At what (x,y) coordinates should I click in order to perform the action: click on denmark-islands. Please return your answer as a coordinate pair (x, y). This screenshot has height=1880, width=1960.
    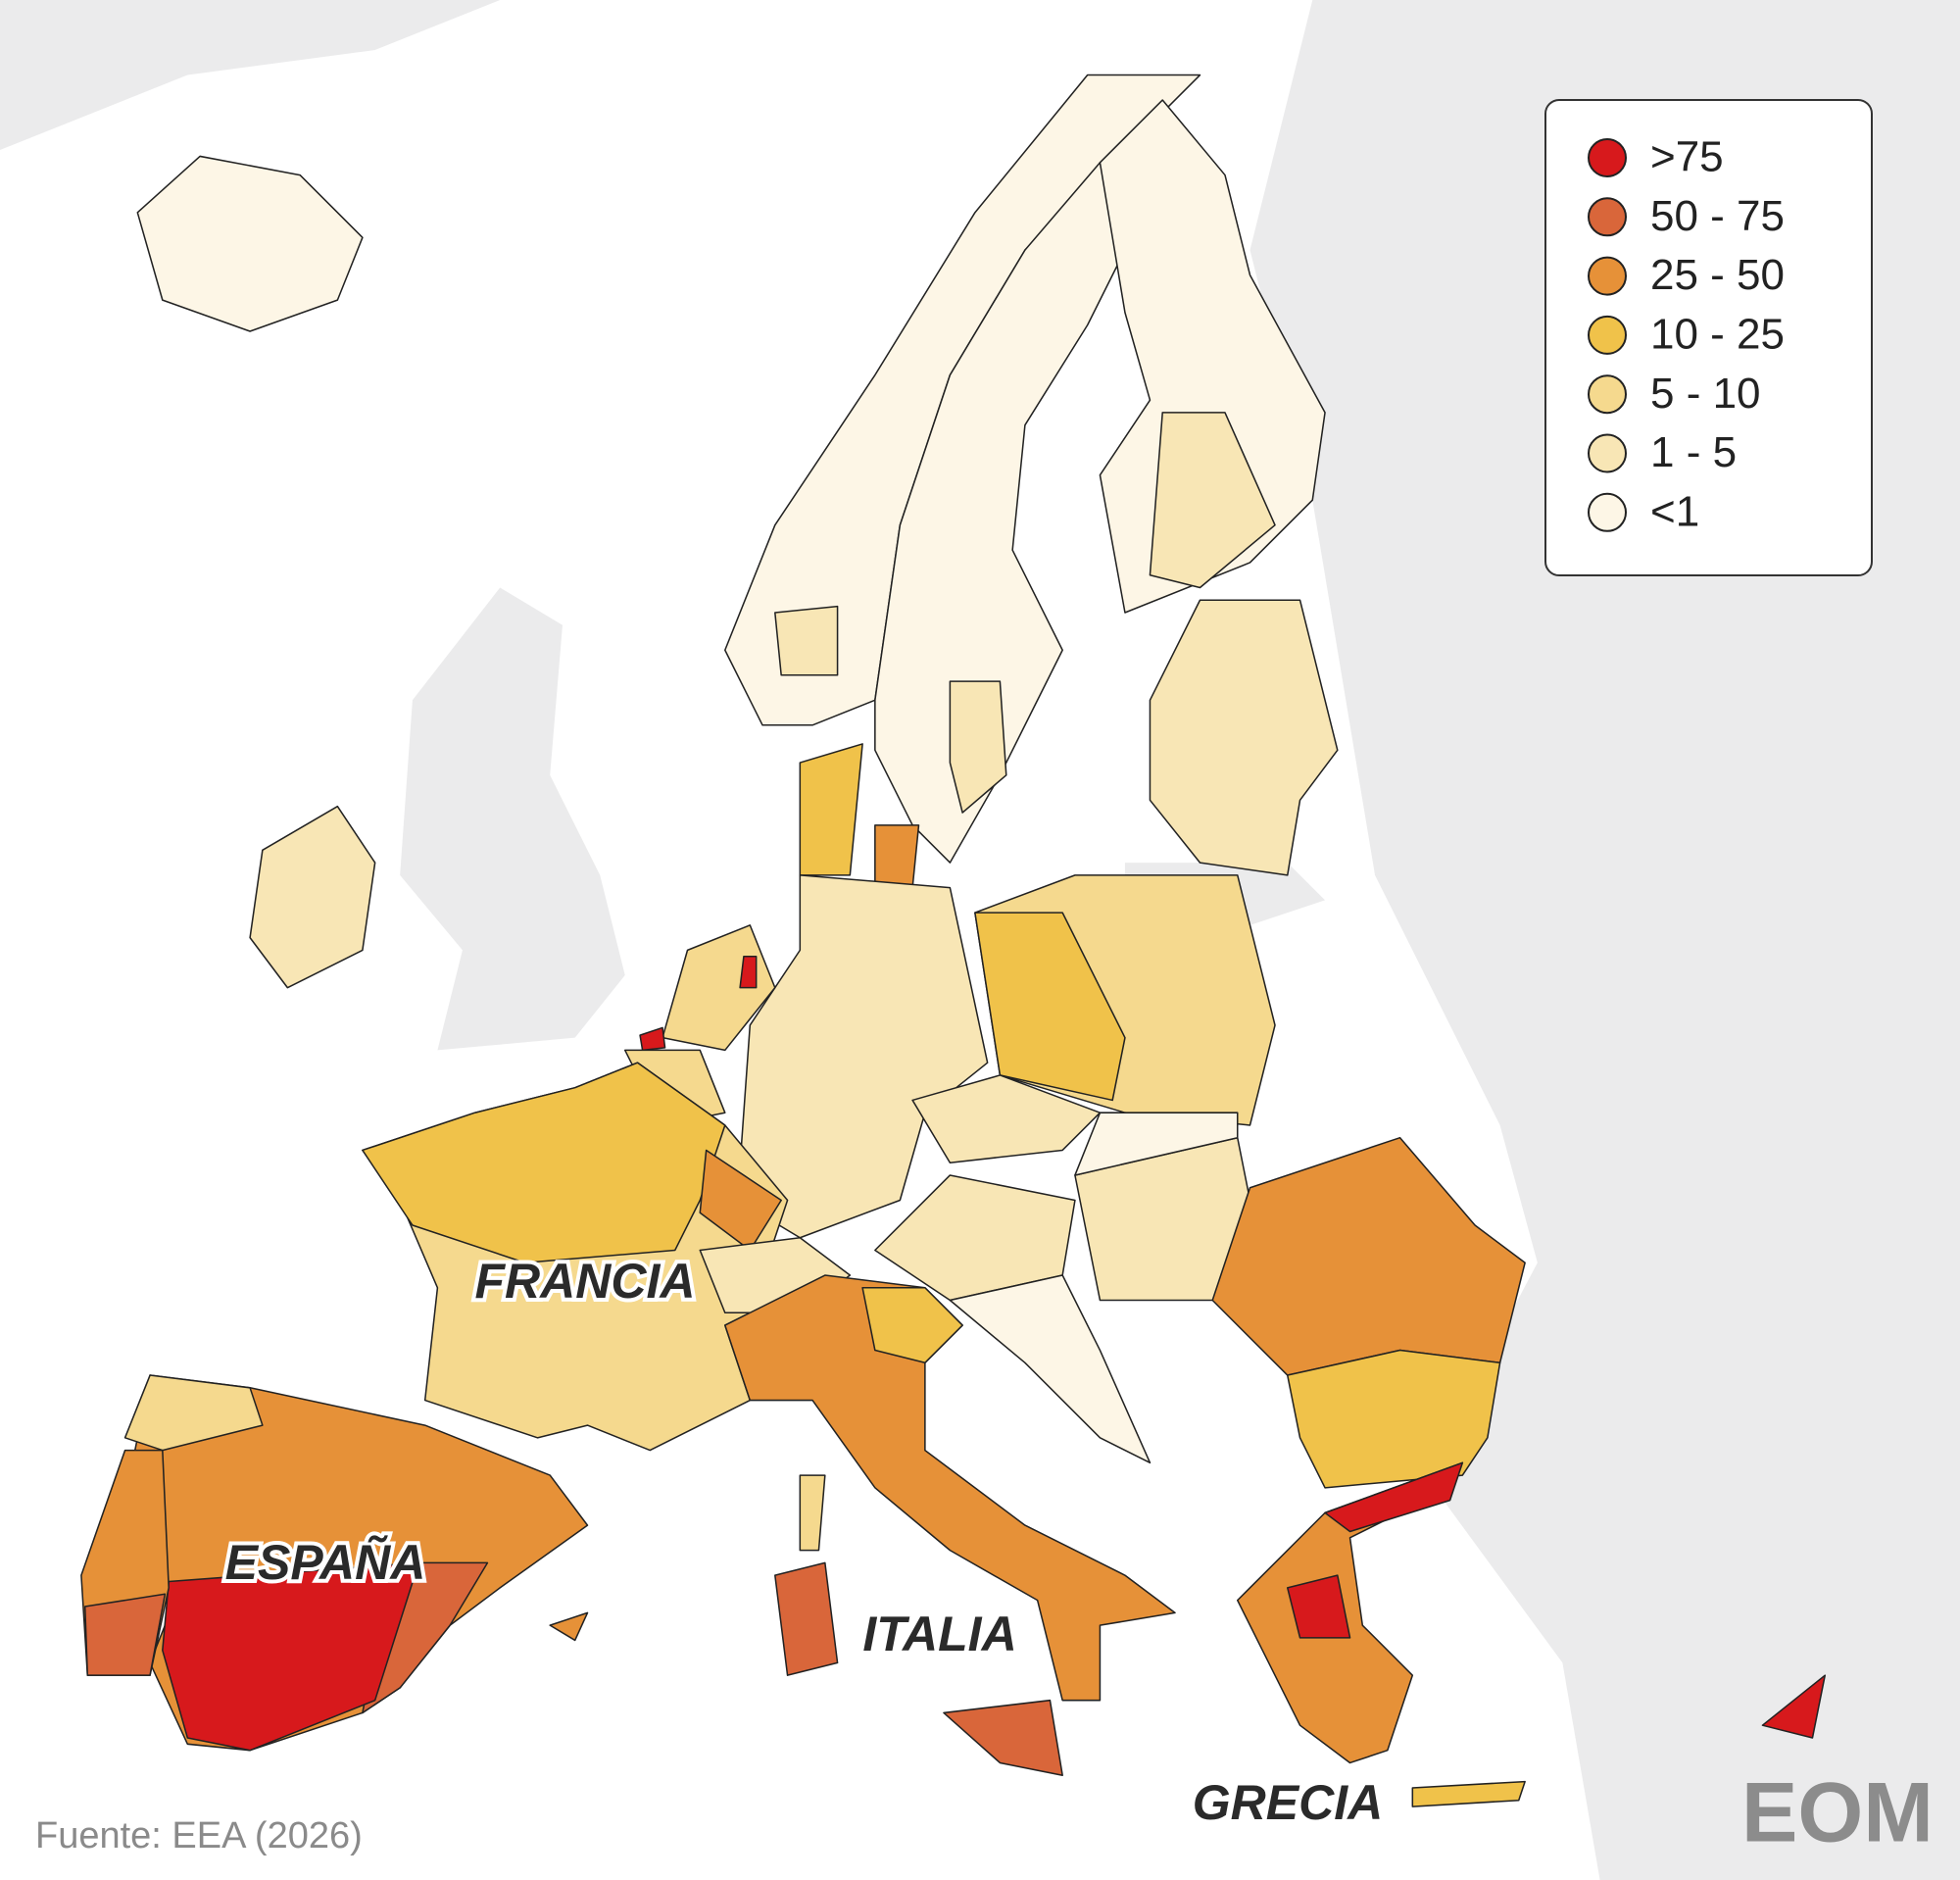
    Looking at the image, I should click on (897, 856).